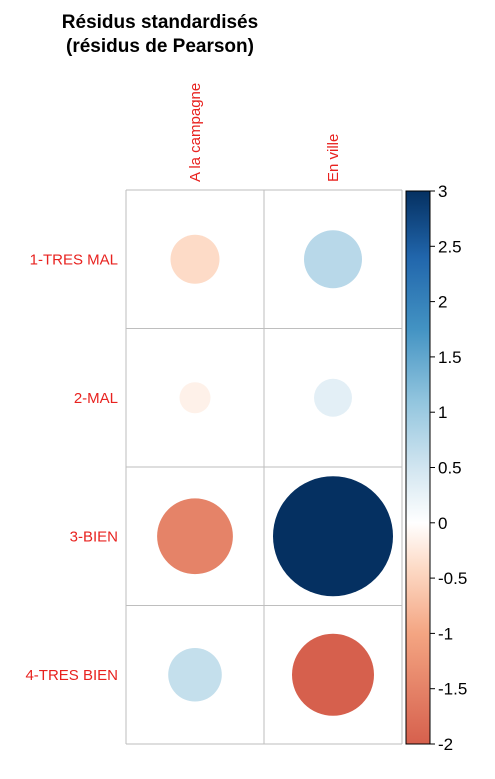 The image size is (495, 779). I want to click on colorbar-tick-label: -2, so click(445, 744).